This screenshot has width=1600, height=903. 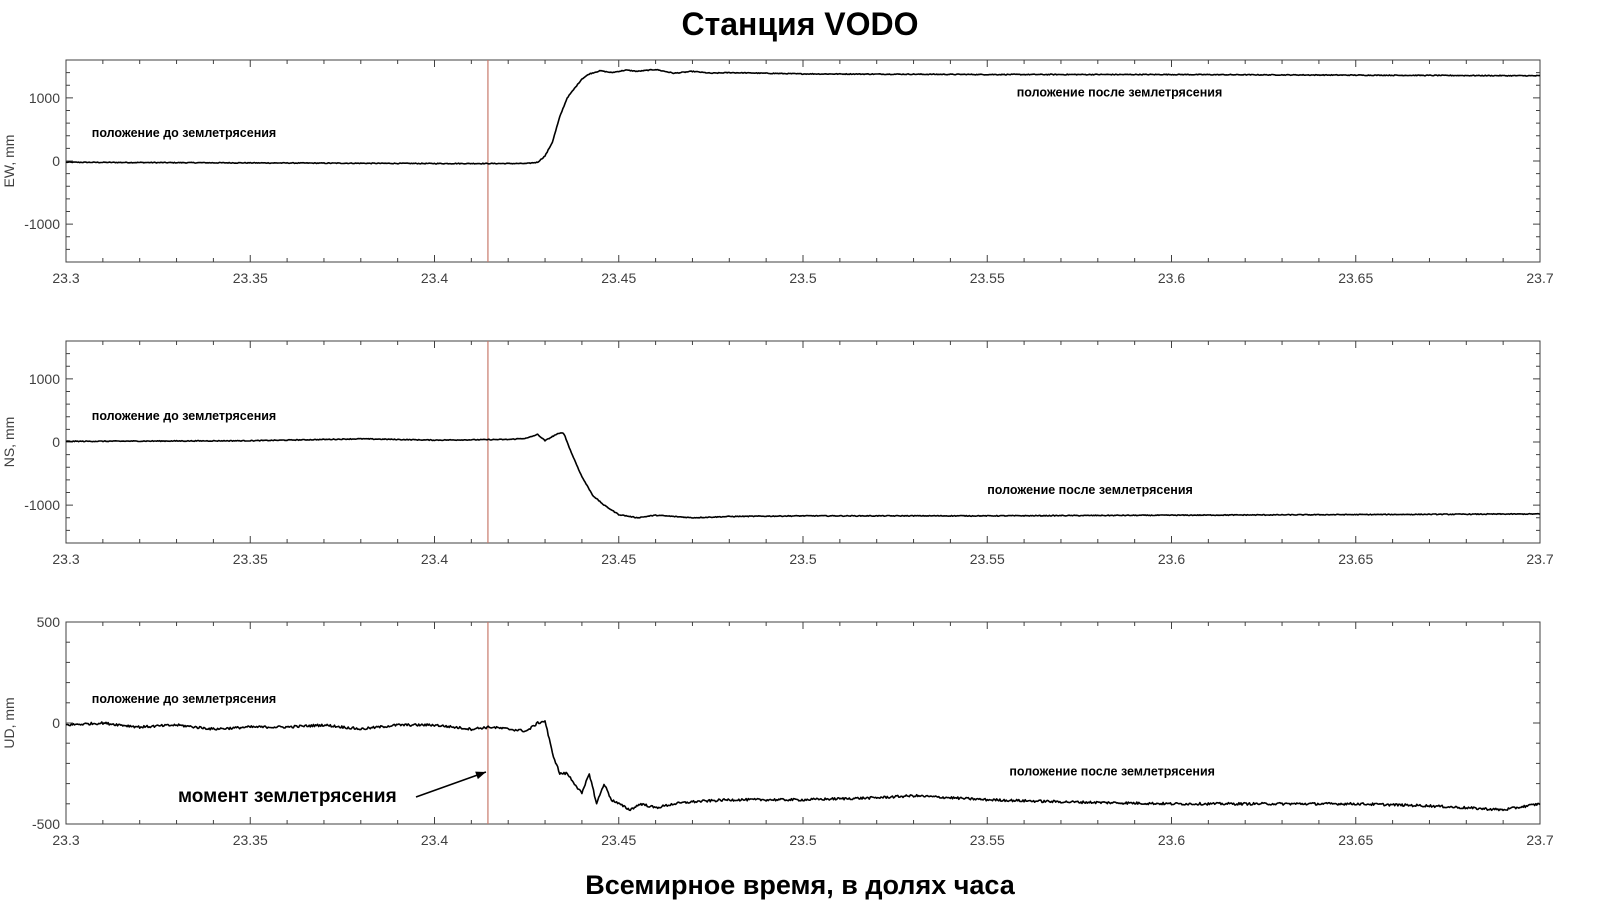 I want to click on series-line-ns, so click(x=803, y=475).